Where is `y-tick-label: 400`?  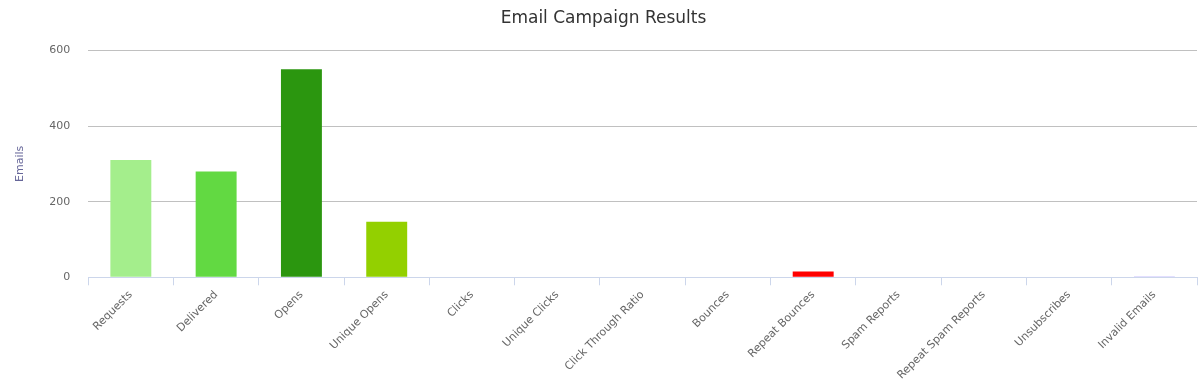
y-tick-label: 400 is located at coordinates (60, 125).